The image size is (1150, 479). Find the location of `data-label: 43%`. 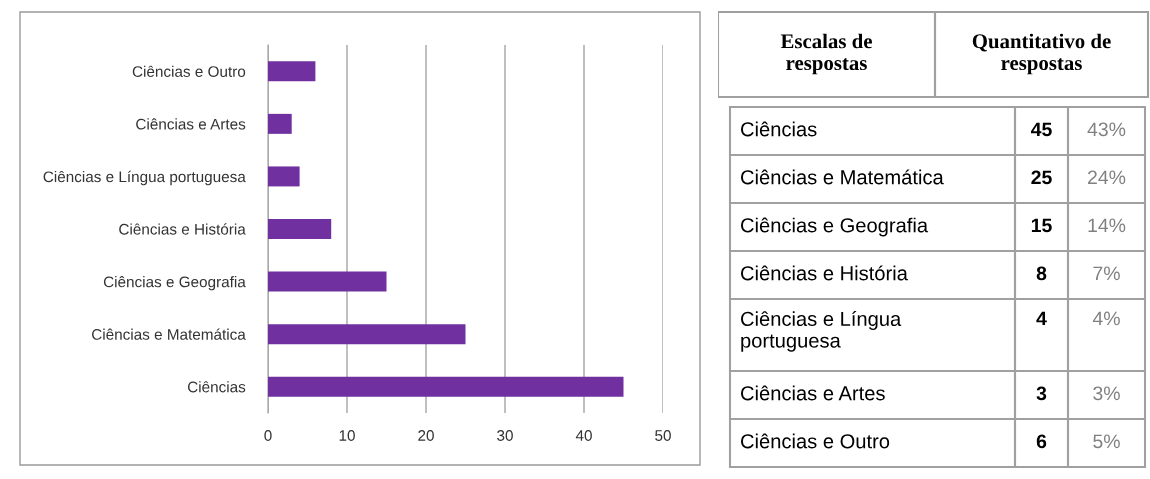

data-label: 43% is located at coordinates (1106, 129).